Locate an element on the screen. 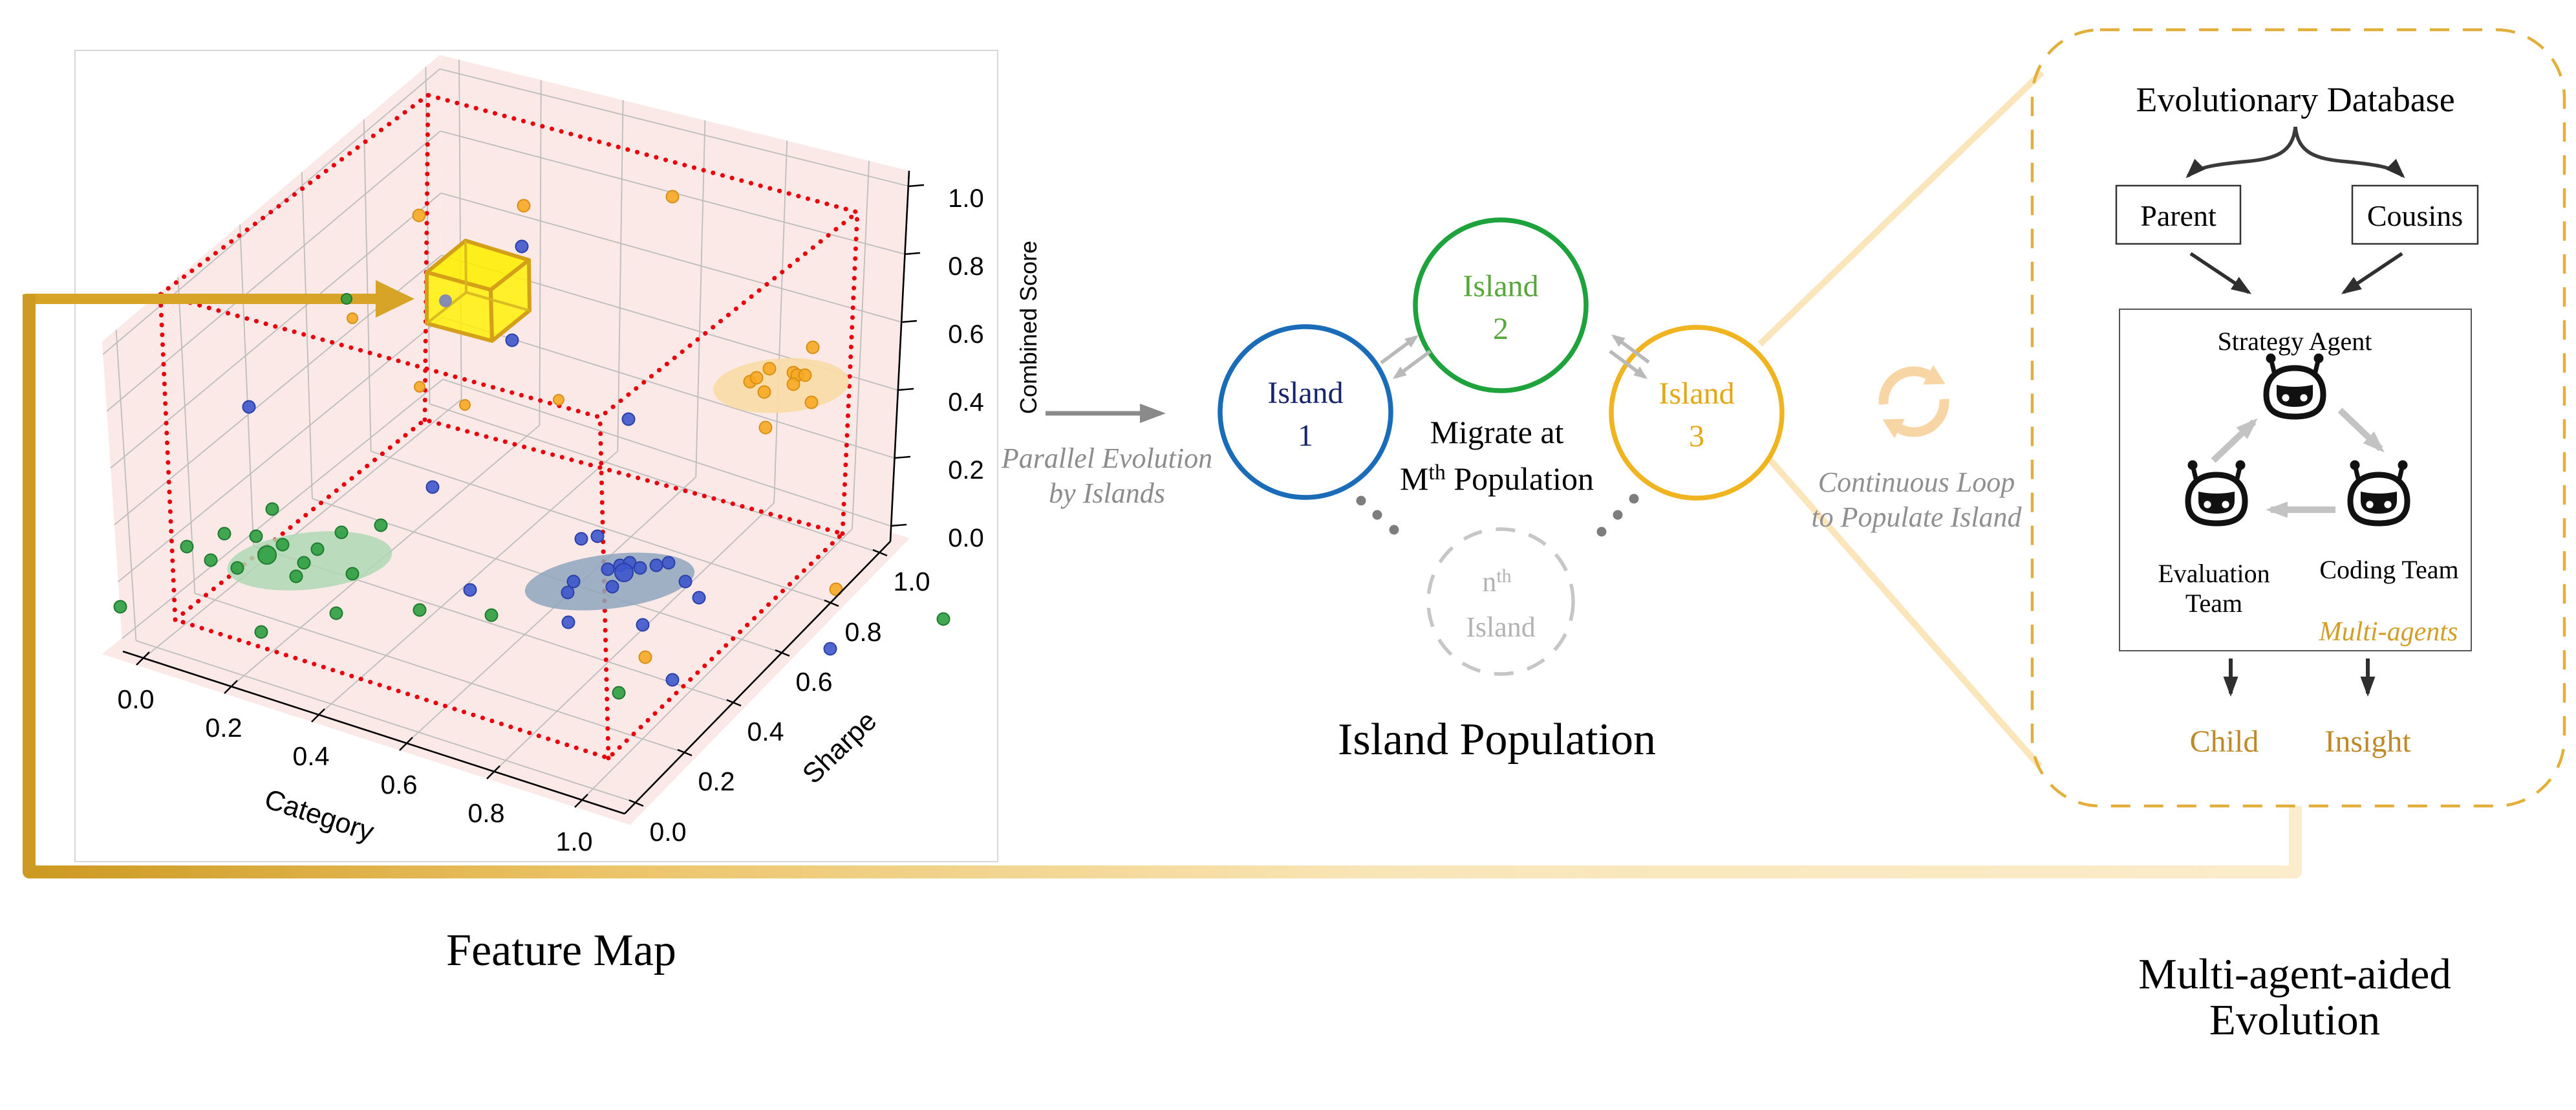  svg-text: Team is located at coordinates (2213, 603).